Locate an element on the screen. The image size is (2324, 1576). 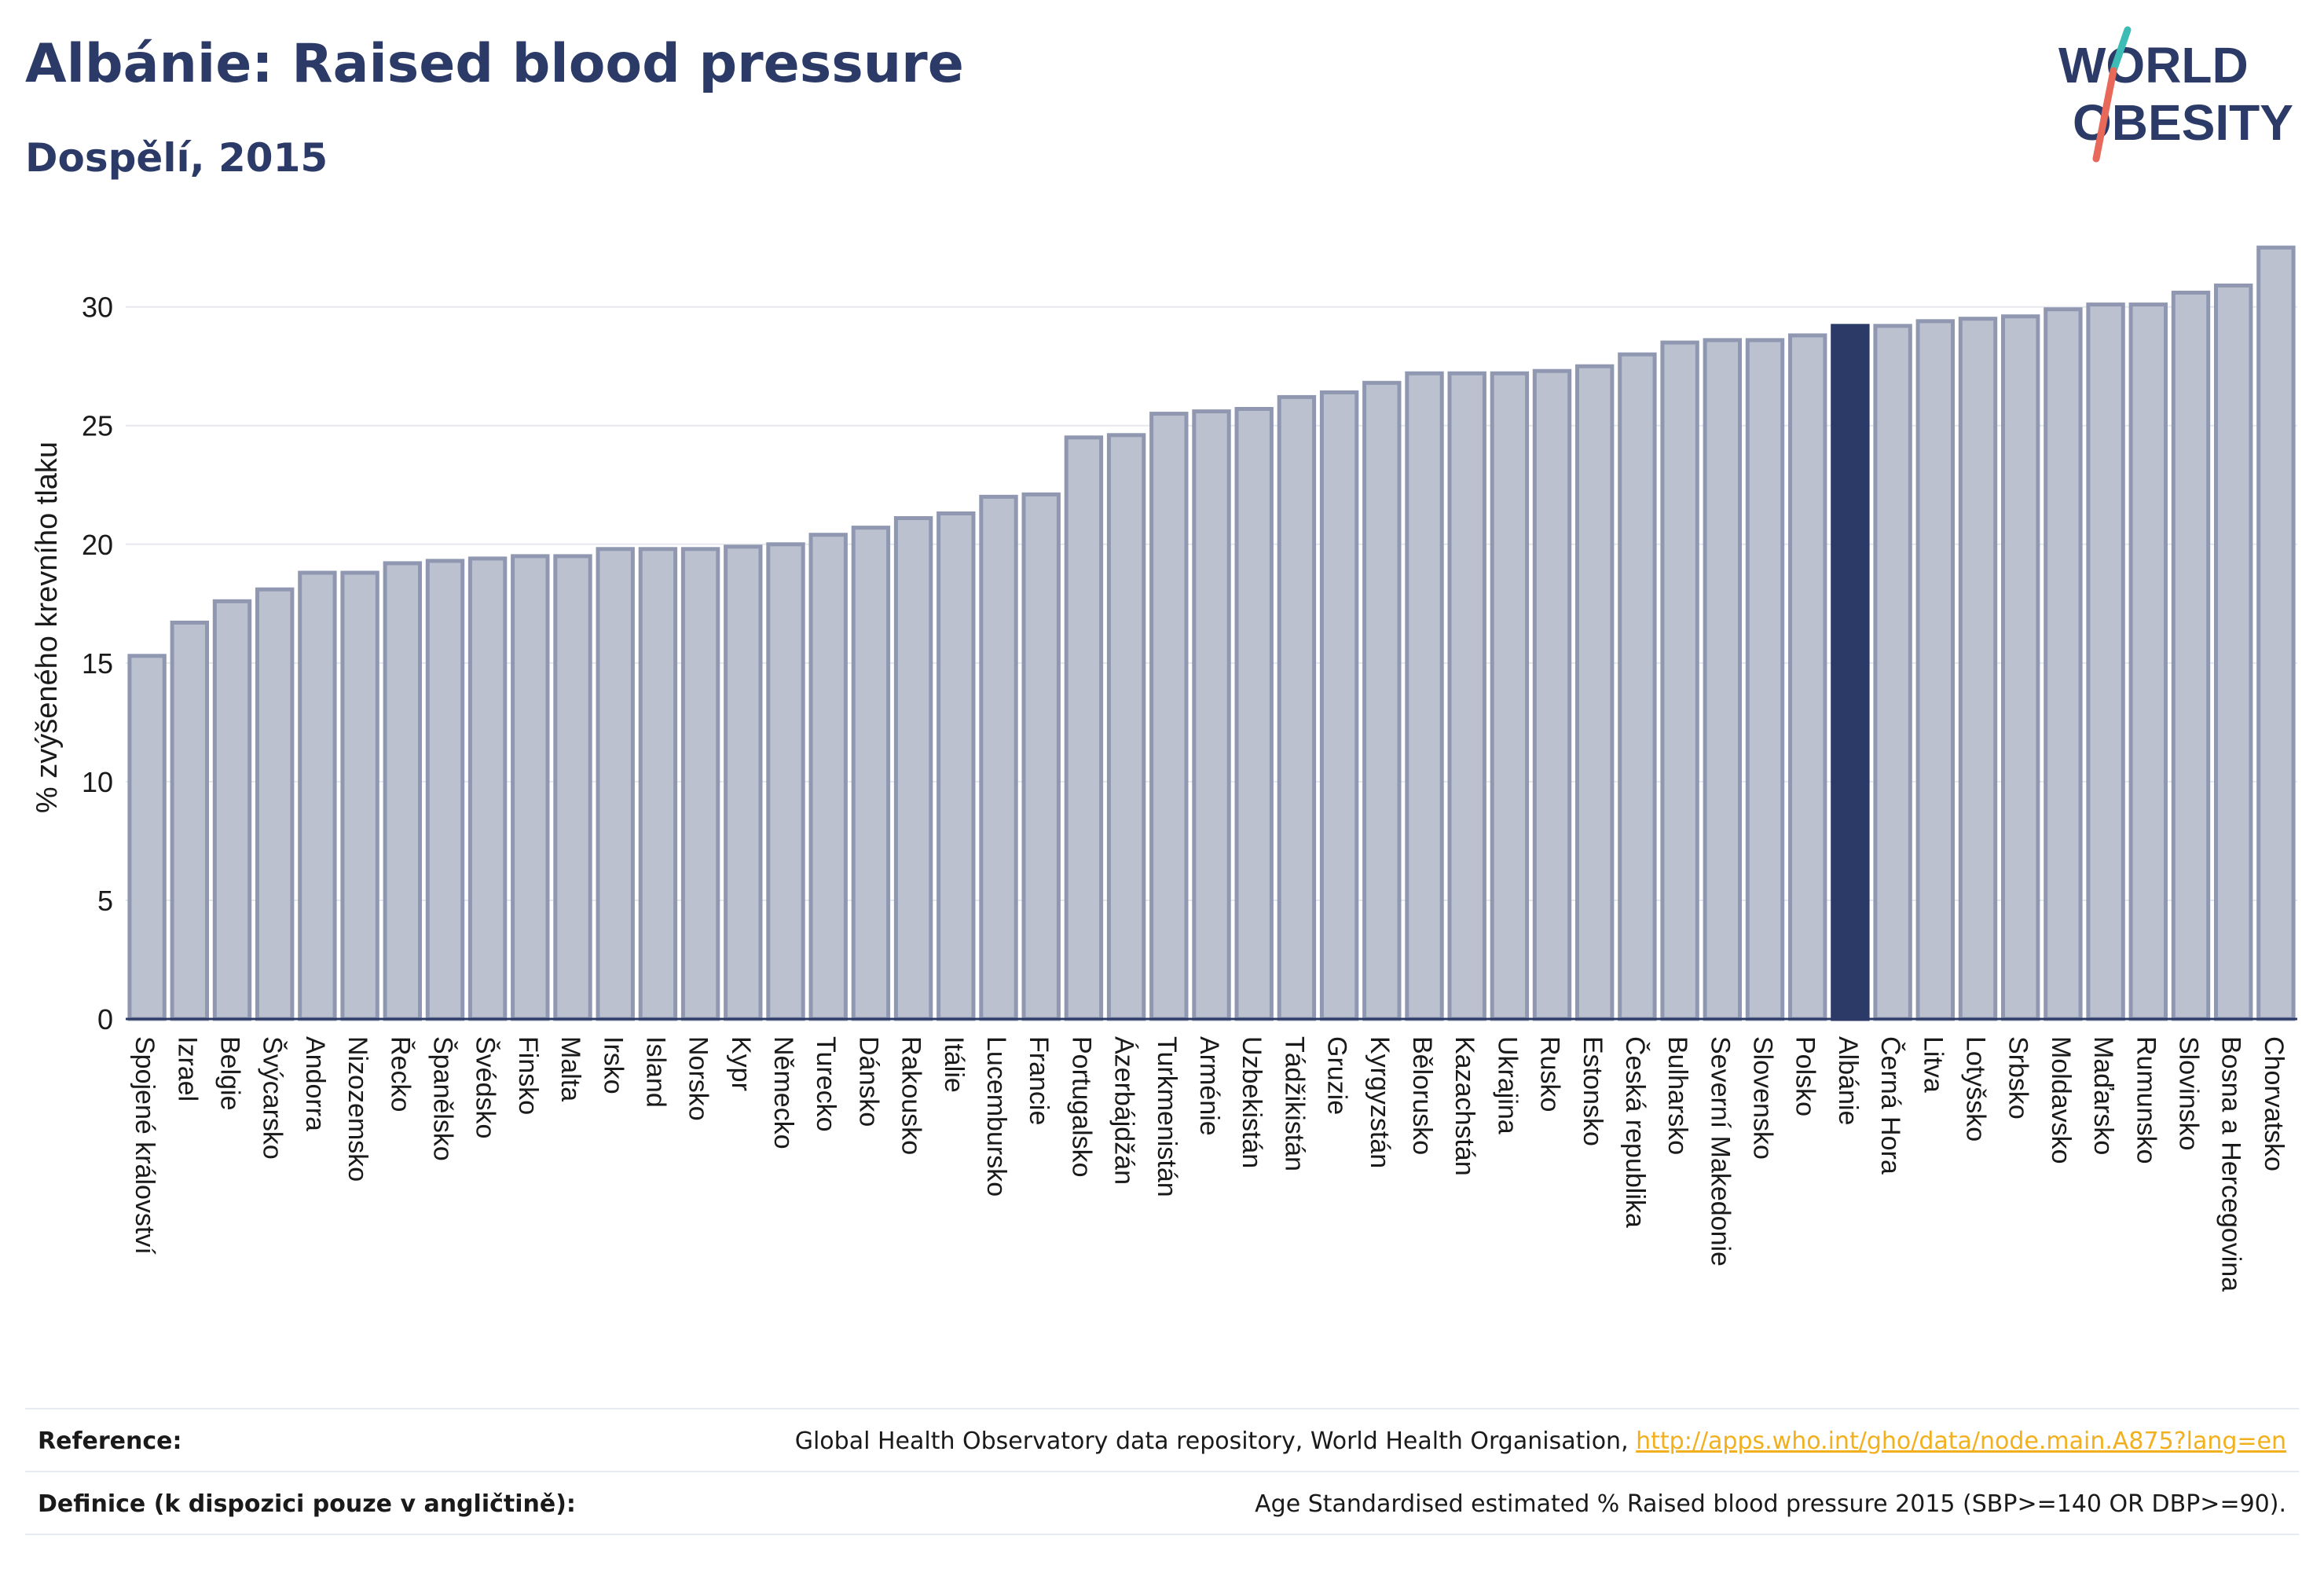
y-tick-label: 30 is located at coordinates (97, 307).